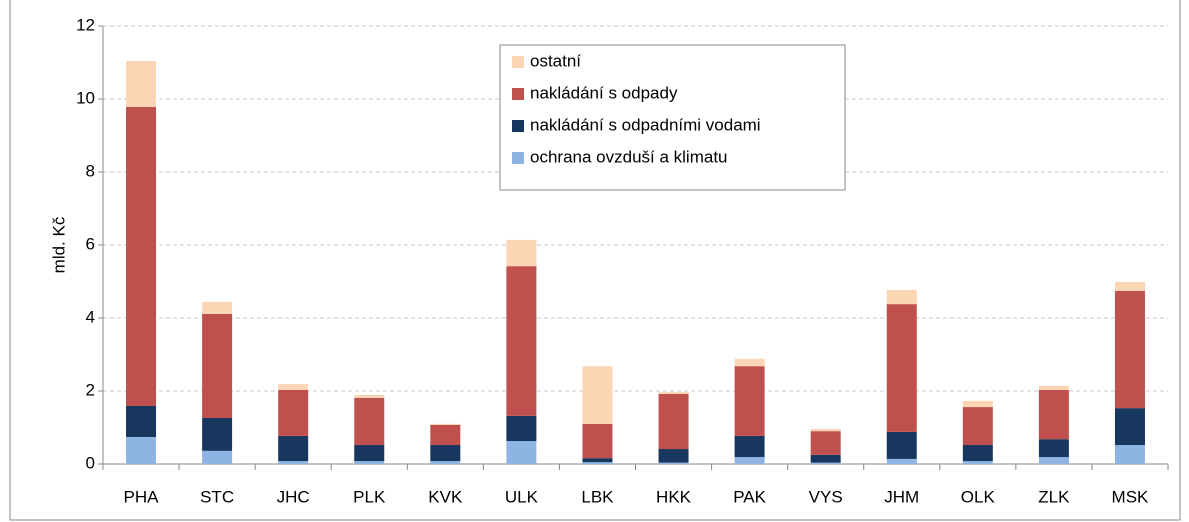 Image resolution: width=1189 pixels, height=522 pixels. I want to click on y-tick-label: 8, so click(90, 170).